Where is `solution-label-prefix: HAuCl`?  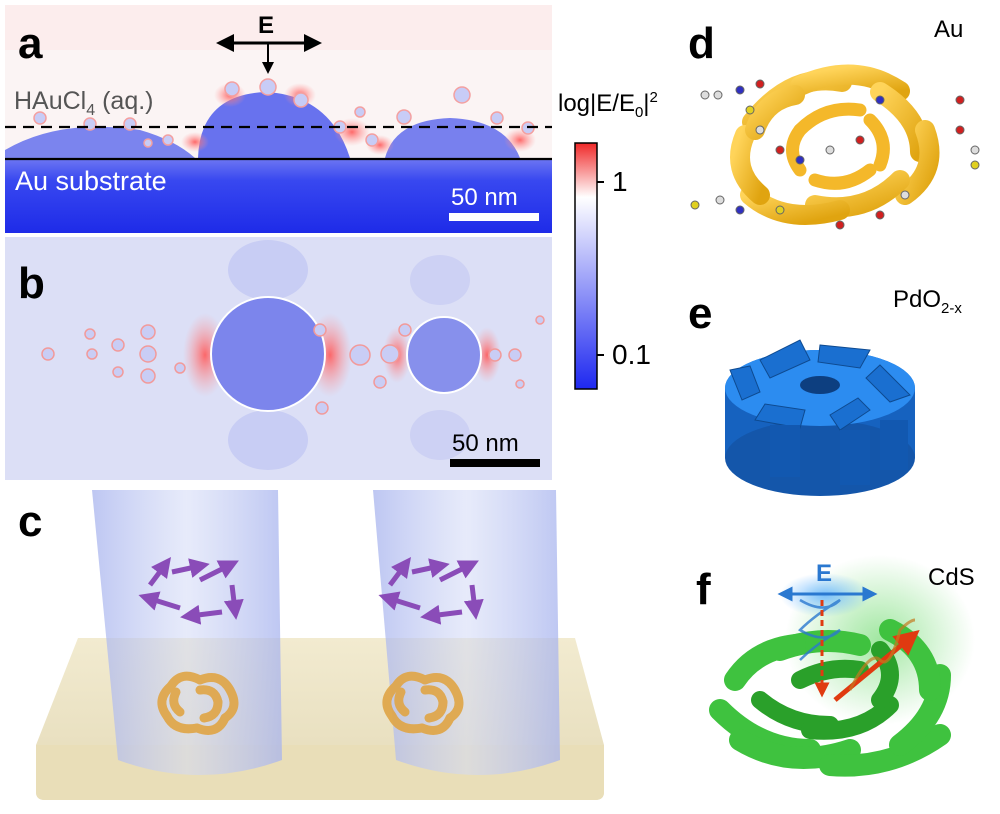 solution-label-prefix: HAuCl is located at coordinates (50, 101).